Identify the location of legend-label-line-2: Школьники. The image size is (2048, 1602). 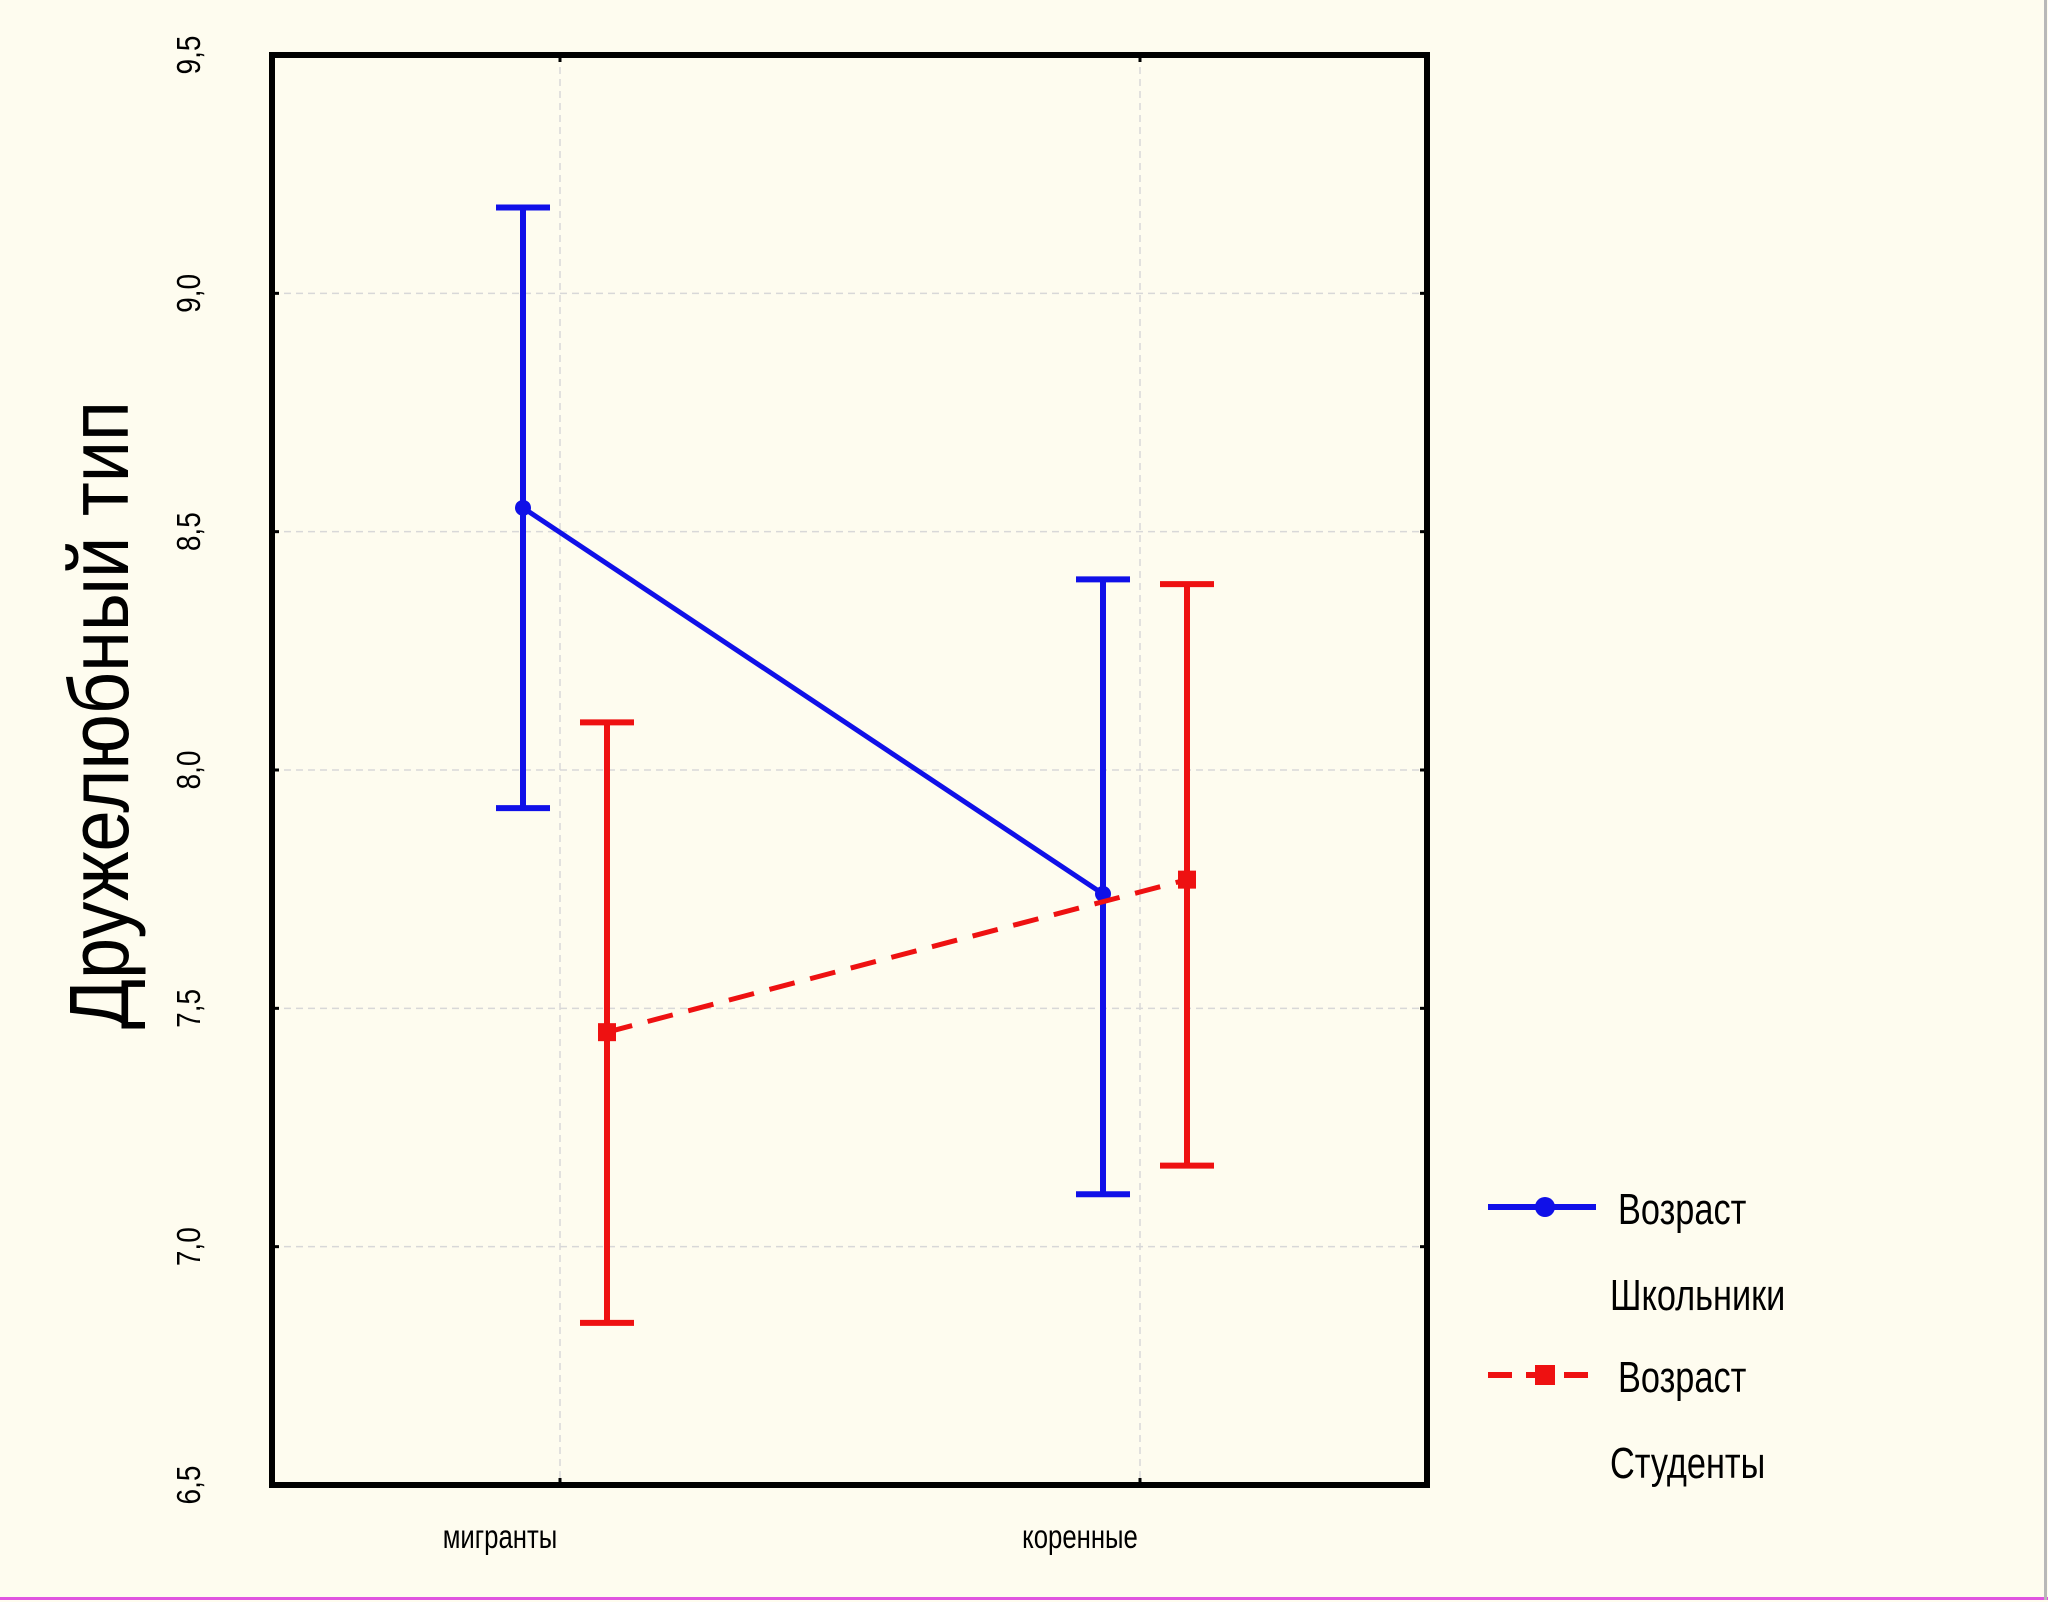
(1697, 1295).